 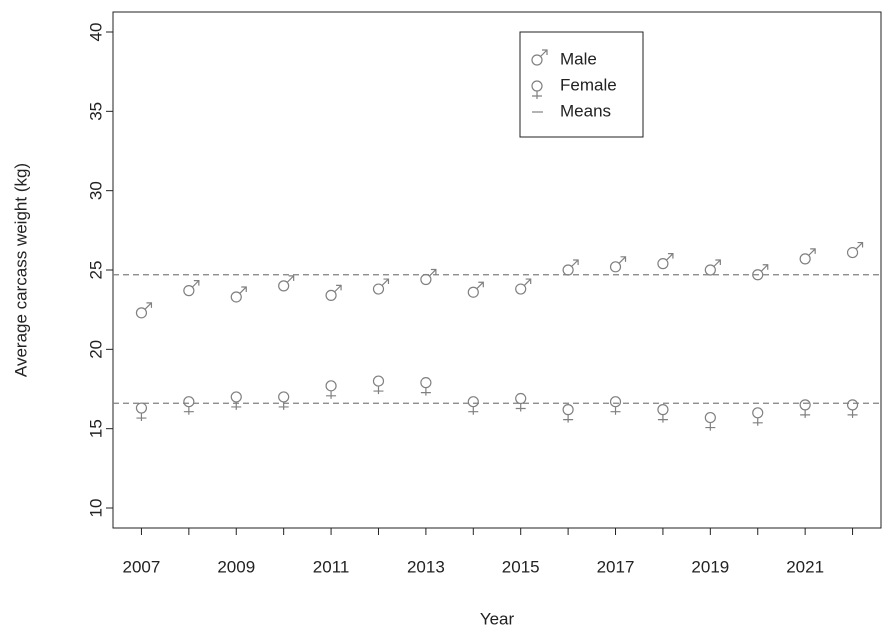 I want to click on x-tick-label: 2015, so click(x=521, y=566).